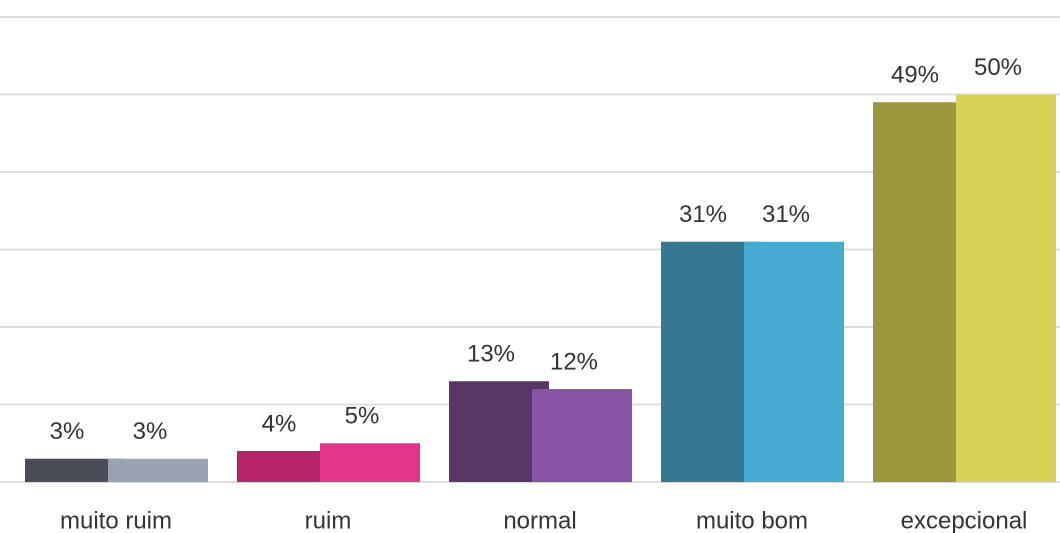 The image size is (1060, 533). Describe the element at coordinates (539, 520) in the screenshot. I see `x-tick-label: normal` at that location.